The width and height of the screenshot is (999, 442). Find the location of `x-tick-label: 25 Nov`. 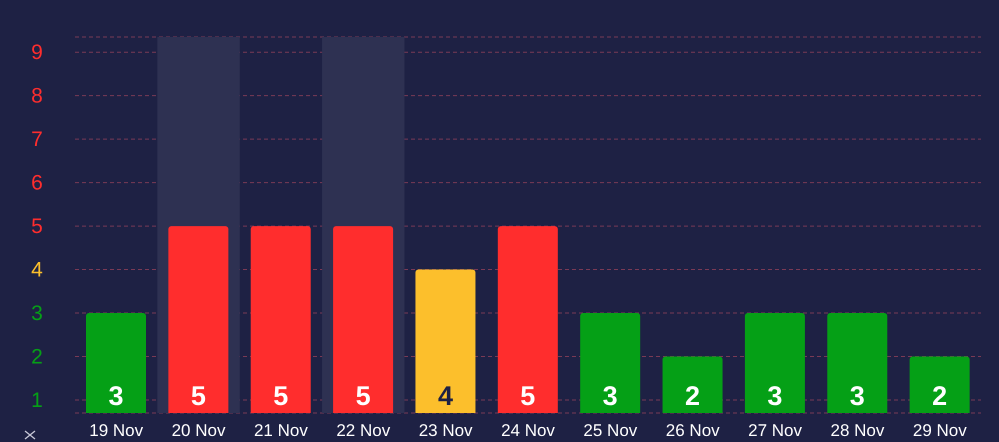

x-tick-label: 25 Nov is located at coordinates (610, 430).